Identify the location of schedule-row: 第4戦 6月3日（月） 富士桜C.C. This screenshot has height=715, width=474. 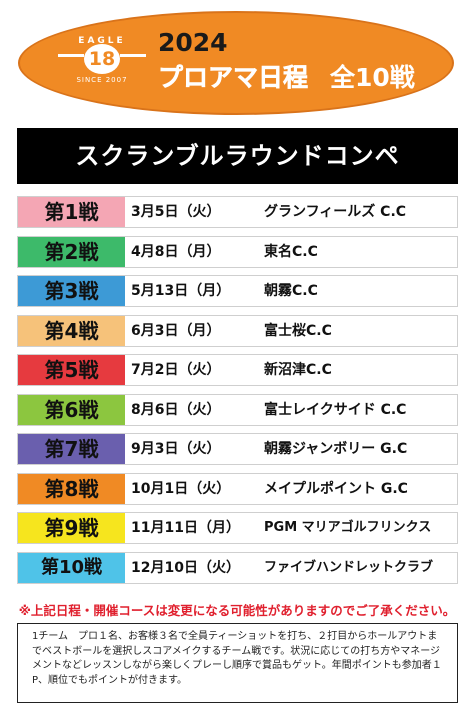
(237, 330).